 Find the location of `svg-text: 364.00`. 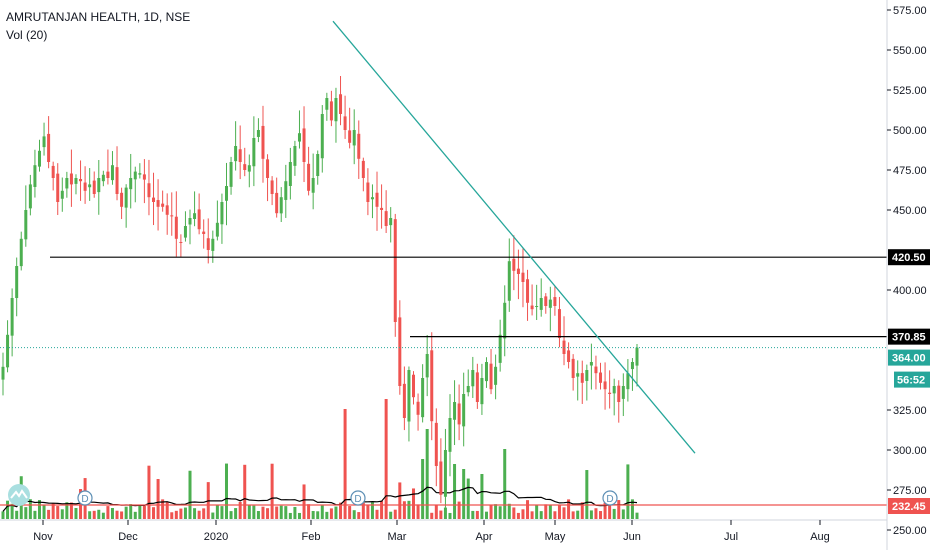

svg-text: 364.00 is located at coordinates (909, 359).